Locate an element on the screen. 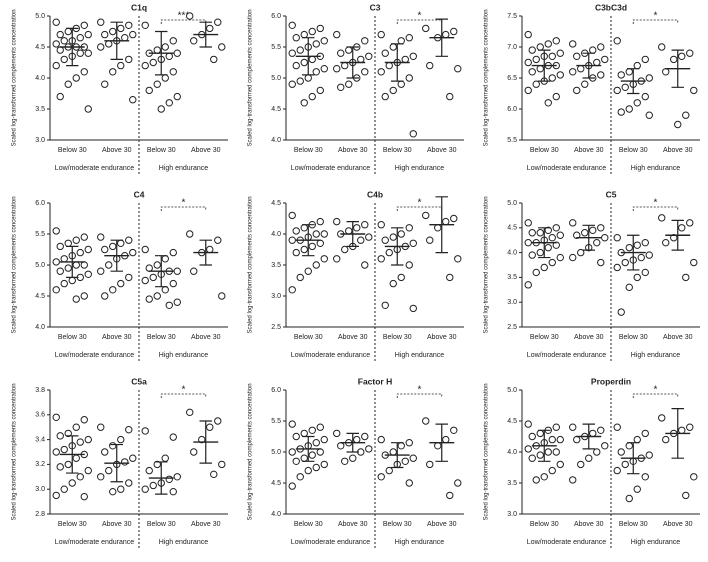 The height and width of the screenshot is (562, 708). x-tick-label: Below 30 is located at coordinates (397, 337).